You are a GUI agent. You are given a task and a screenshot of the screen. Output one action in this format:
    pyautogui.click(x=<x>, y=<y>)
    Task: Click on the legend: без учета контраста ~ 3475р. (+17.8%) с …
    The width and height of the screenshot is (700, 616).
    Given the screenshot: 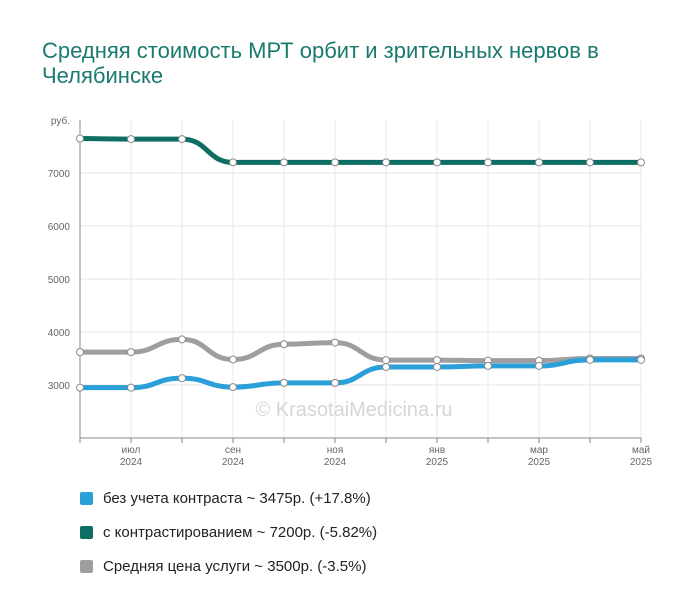 What is the action you would take?
    pyautogui.click(x=228, y=539)
    